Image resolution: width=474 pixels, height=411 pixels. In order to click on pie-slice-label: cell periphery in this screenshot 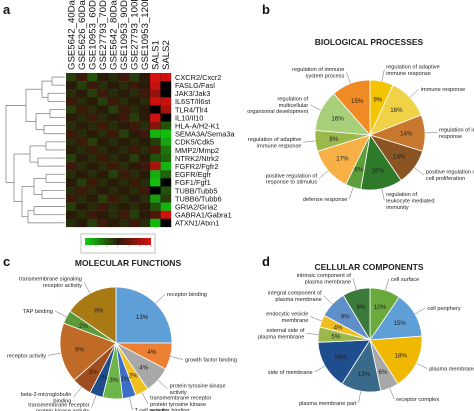, I will do `click(443, 309)`.